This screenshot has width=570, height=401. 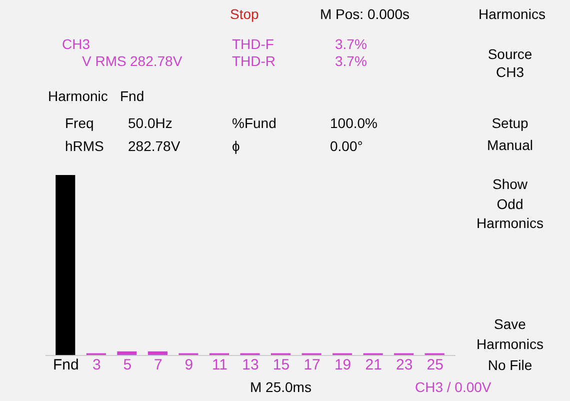 I want to click on x-tick-label: 9, so click(x=189, y=365).